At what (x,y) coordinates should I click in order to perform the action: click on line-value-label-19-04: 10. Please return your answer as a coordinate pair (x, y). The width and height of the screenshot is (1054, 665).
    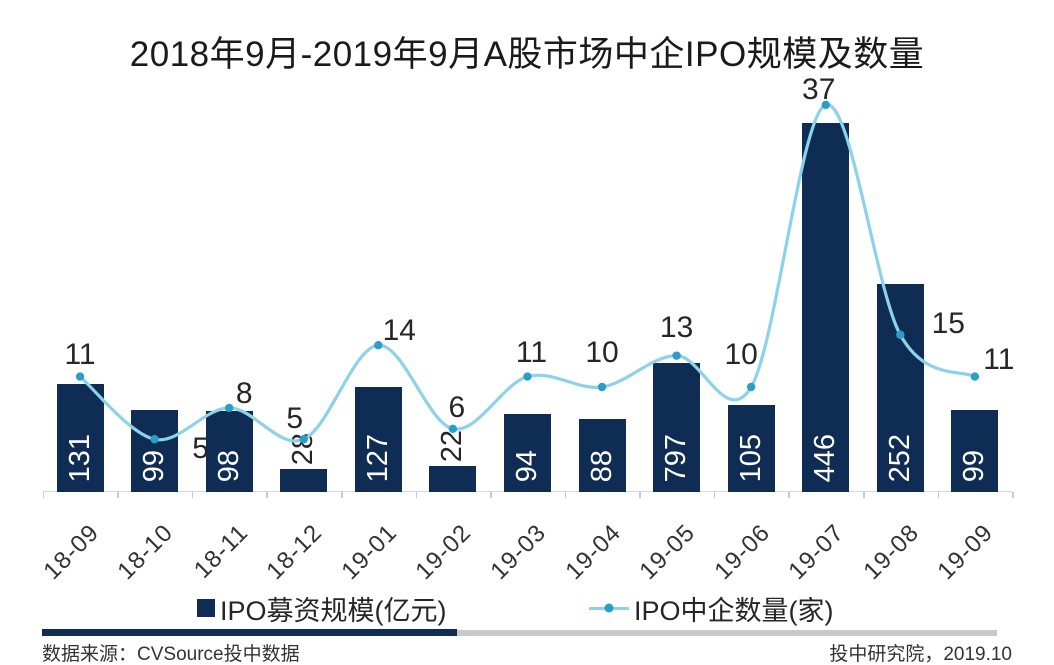
    Looking at the image, I should click on (602, 352).